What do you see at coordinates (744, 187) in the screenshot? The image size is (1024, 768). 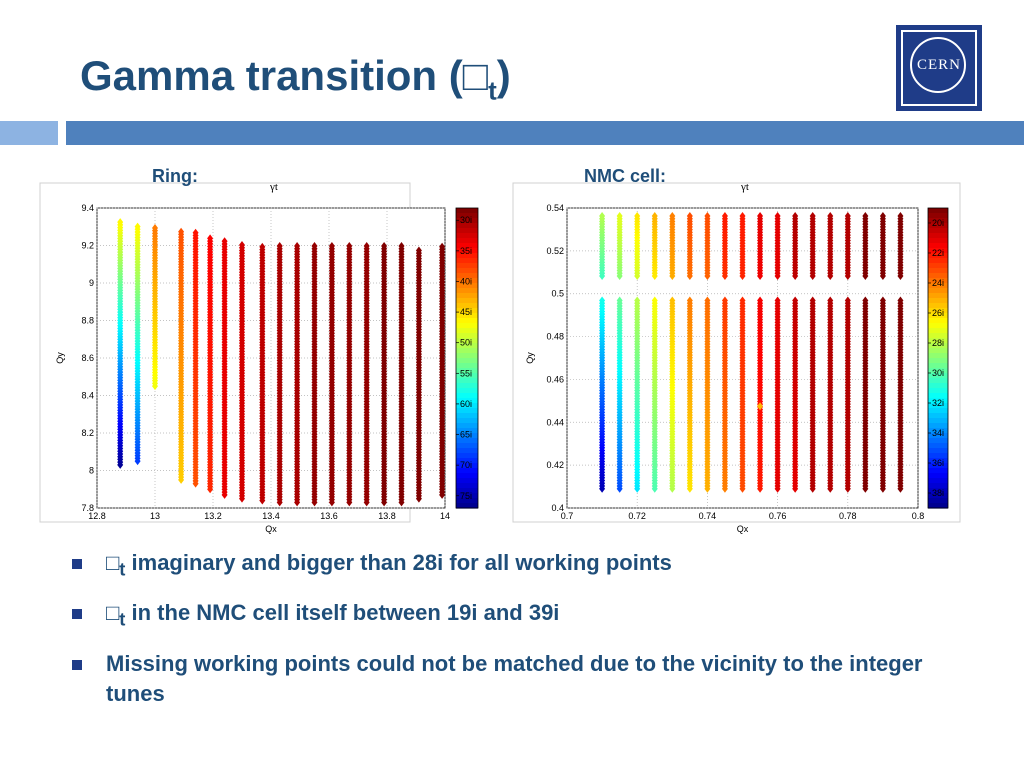 I see `chart-title: γt` at bounding box center [744, 187].